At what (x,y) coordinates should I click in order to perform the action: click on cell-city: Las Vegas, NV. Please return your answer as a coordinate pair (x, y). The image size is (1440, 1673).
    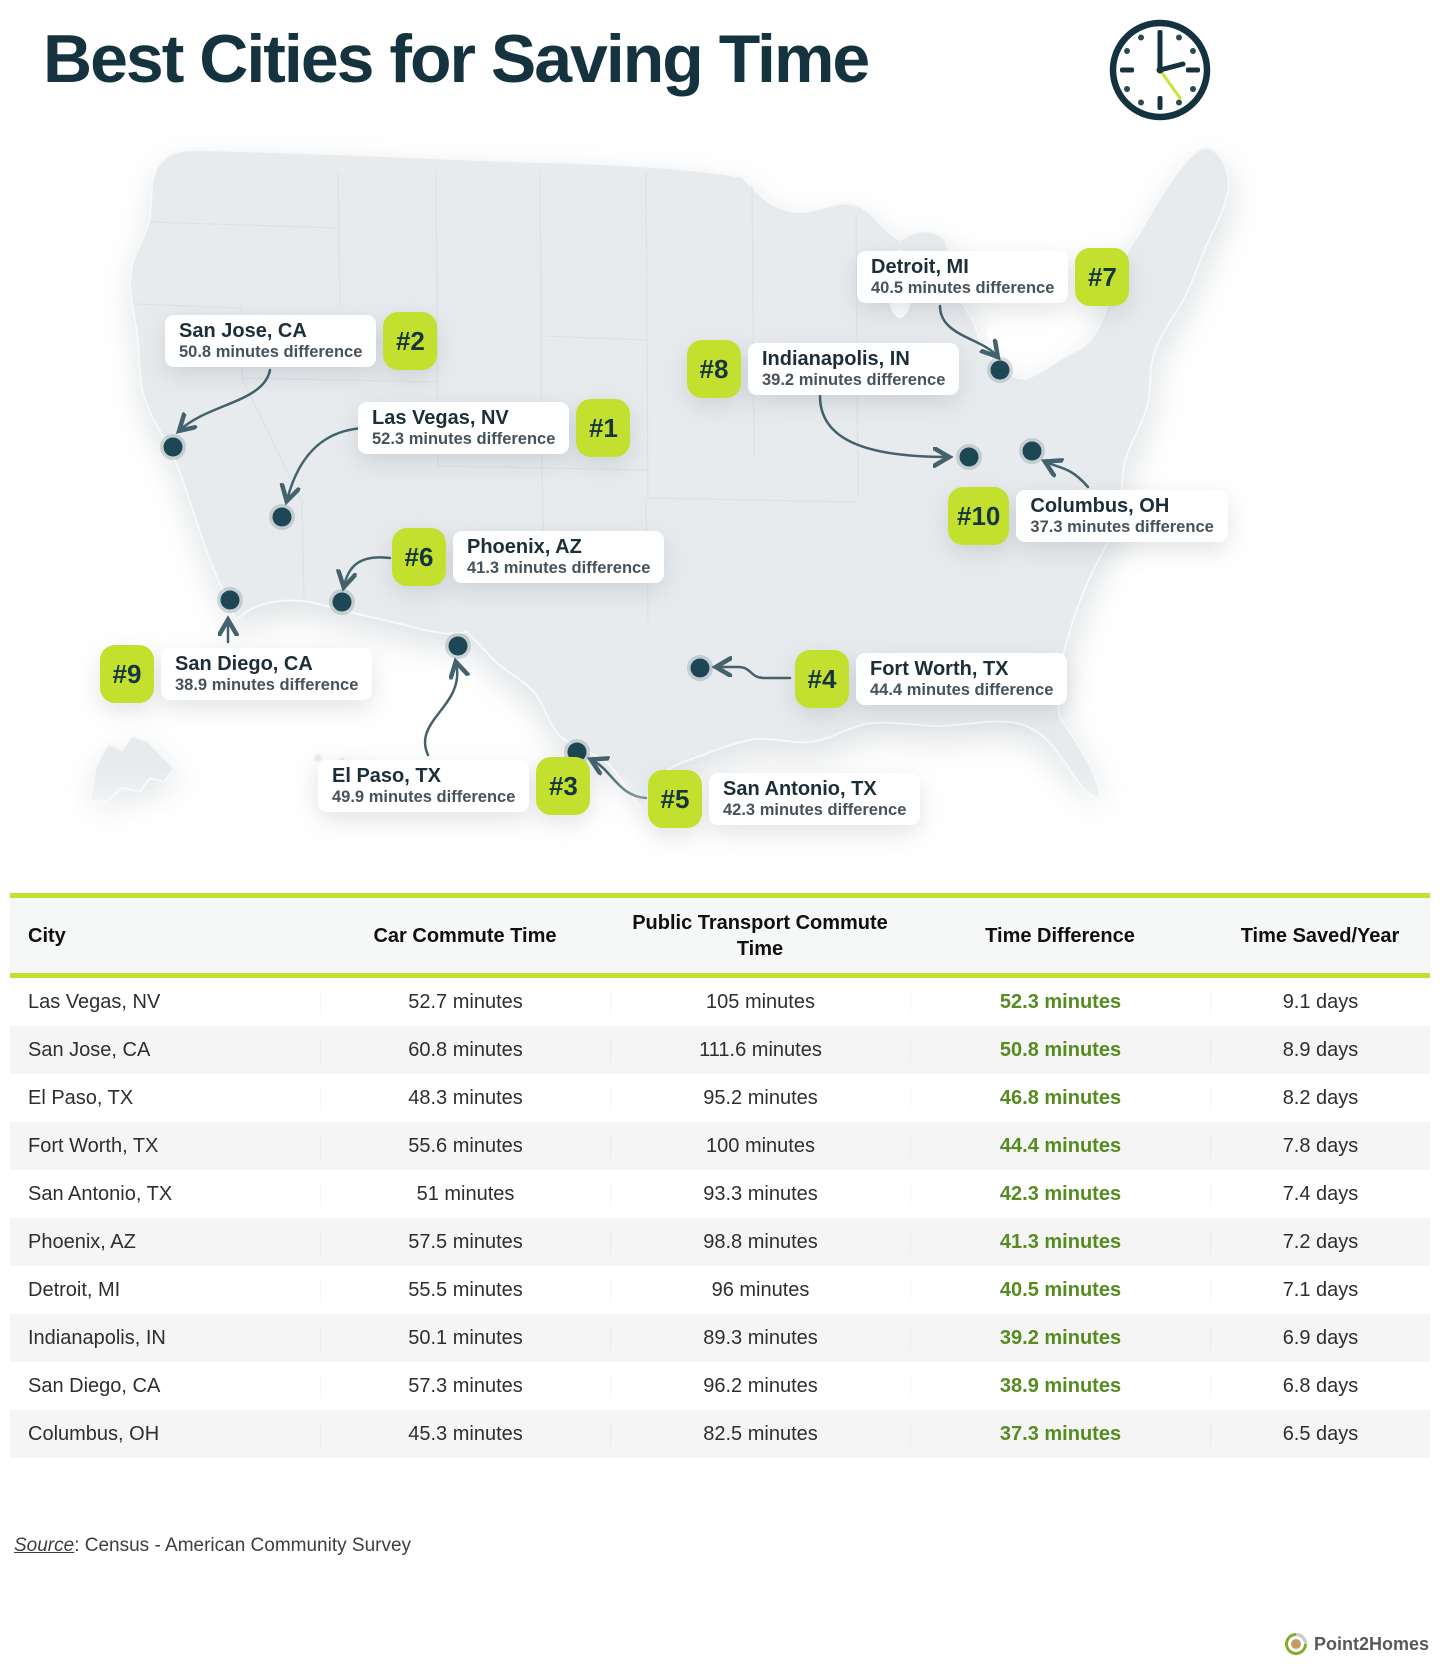
    Looking at the image, I should click on (94, 1001).